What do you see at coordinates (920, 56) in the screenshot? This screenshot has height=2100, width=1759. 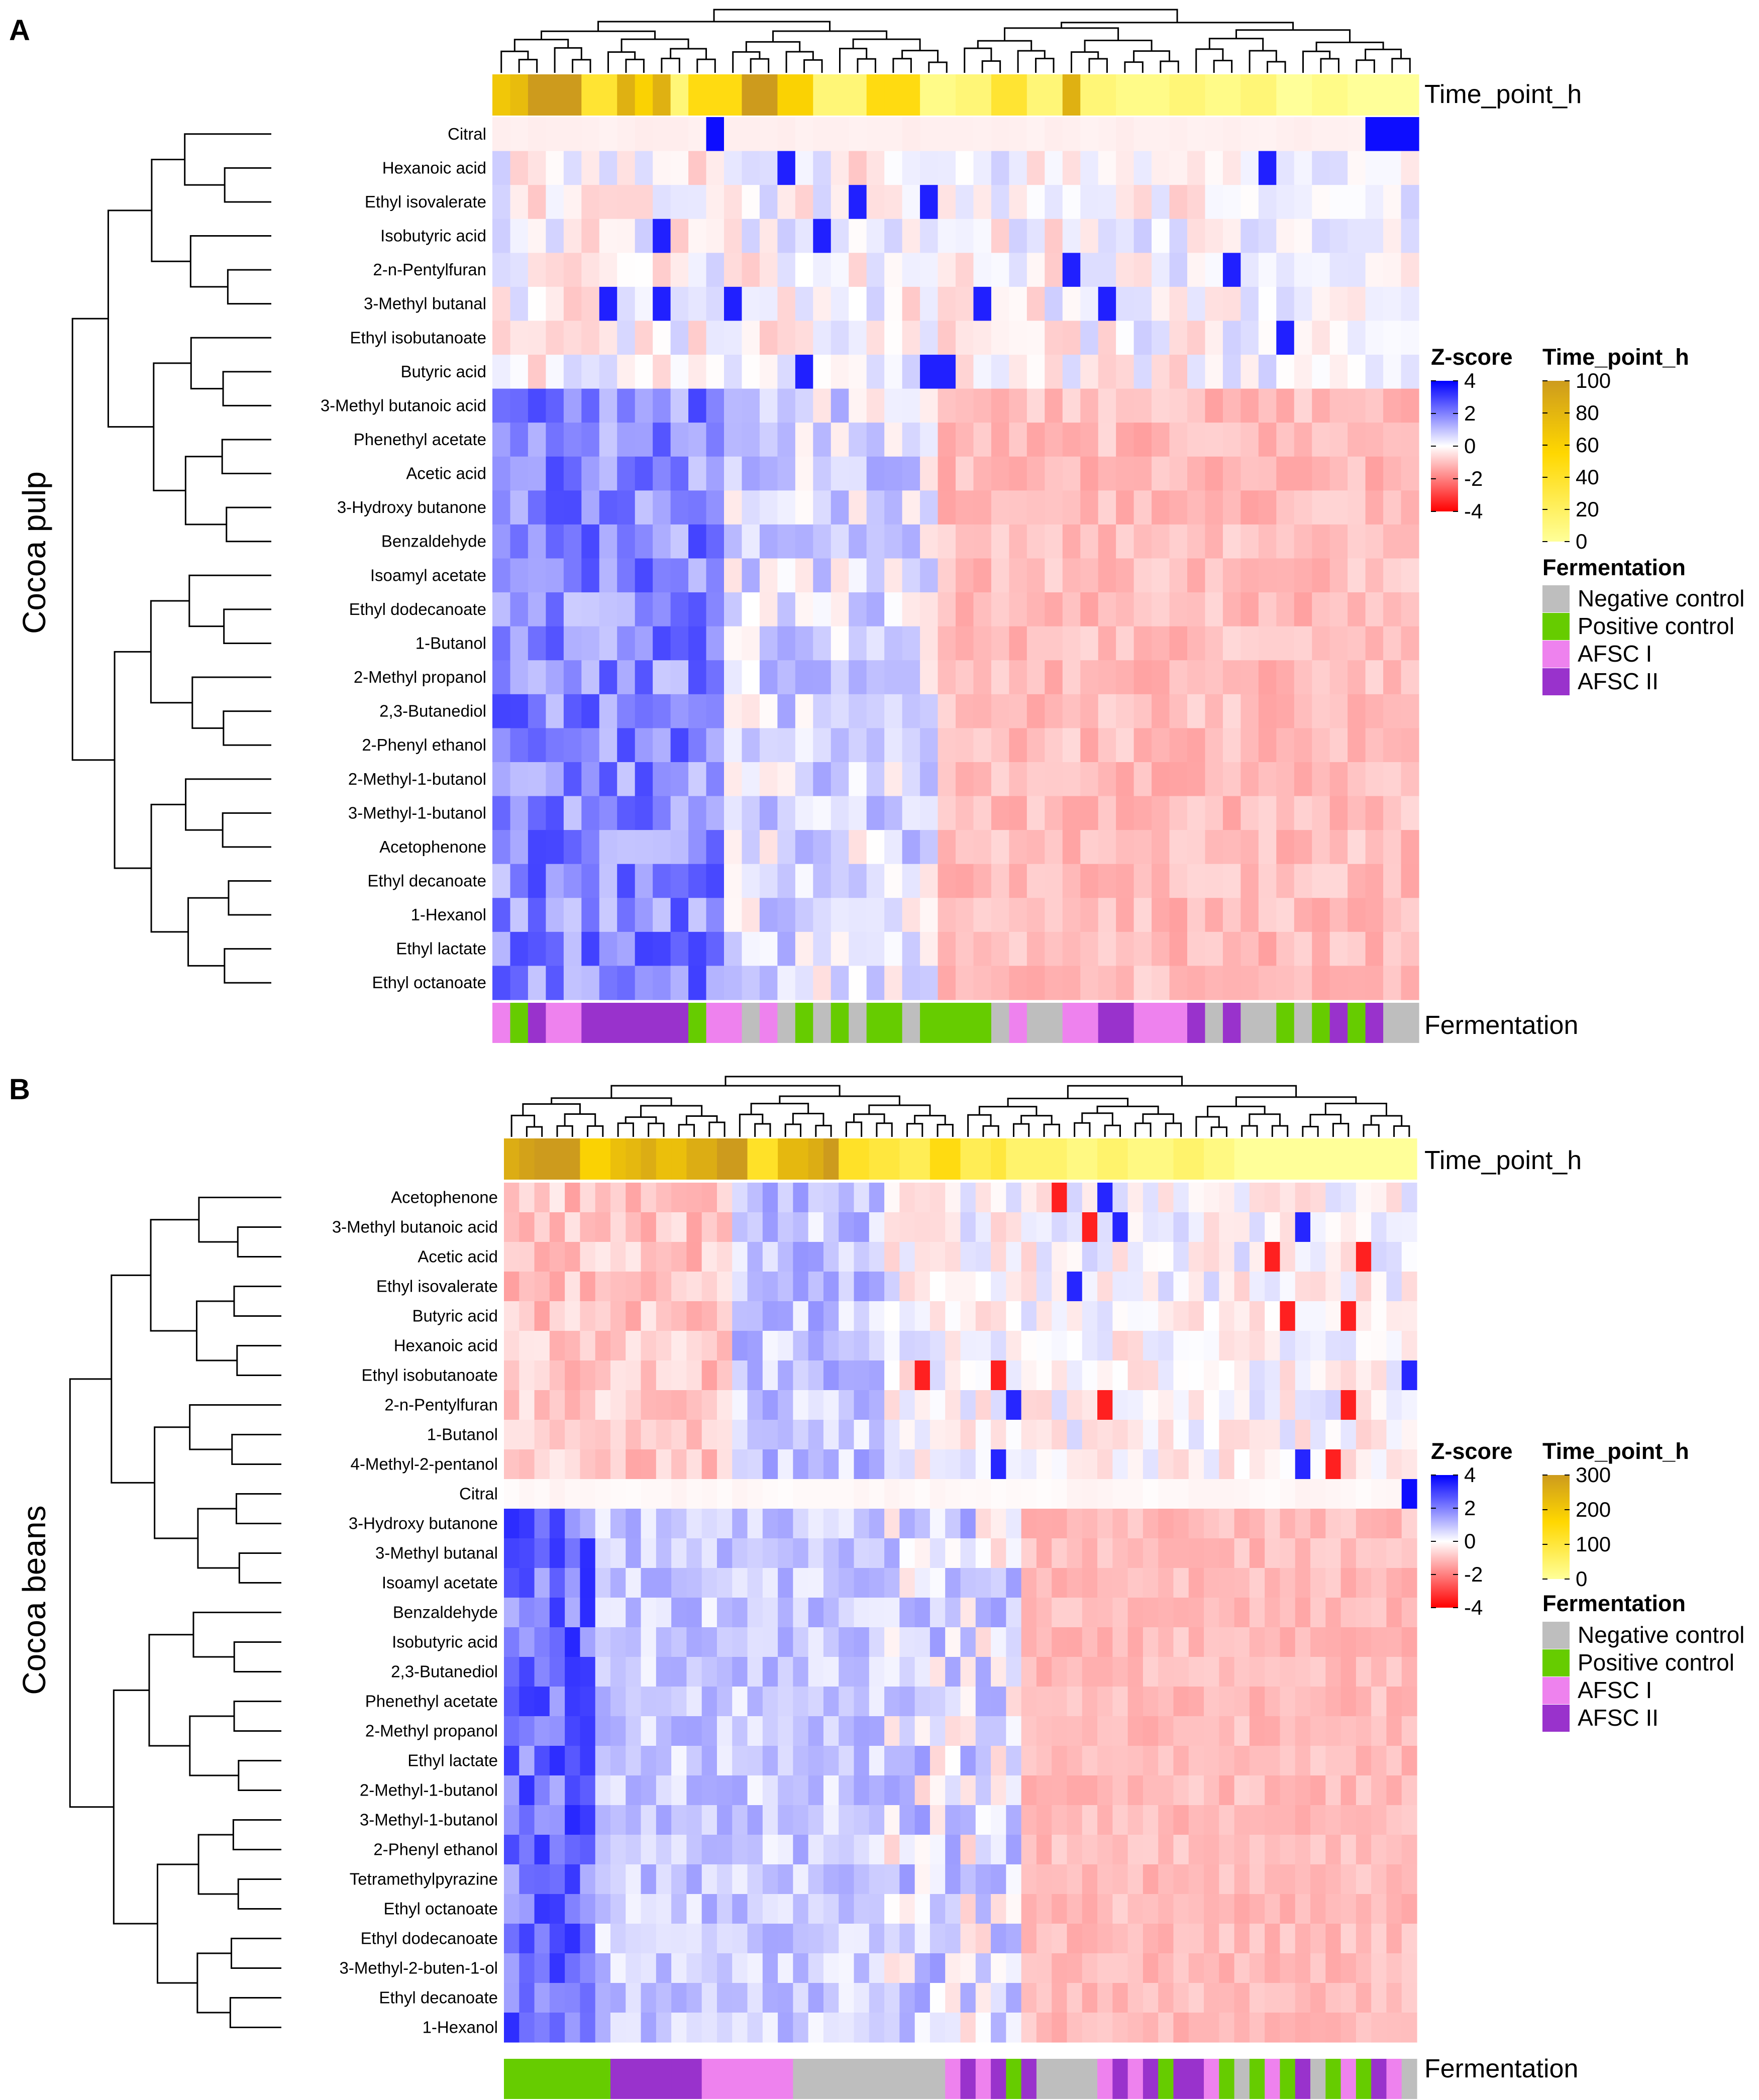 I see `panel-a-column-dendrogram-branch` at bounding box center [920, 56].